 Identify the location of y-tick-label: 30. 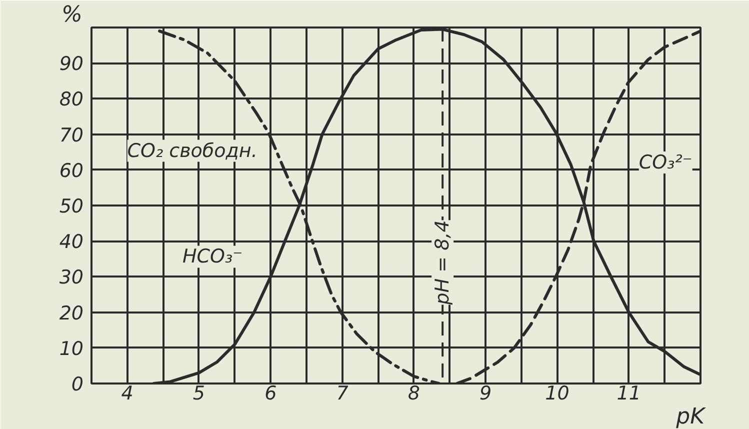
(71, 277).